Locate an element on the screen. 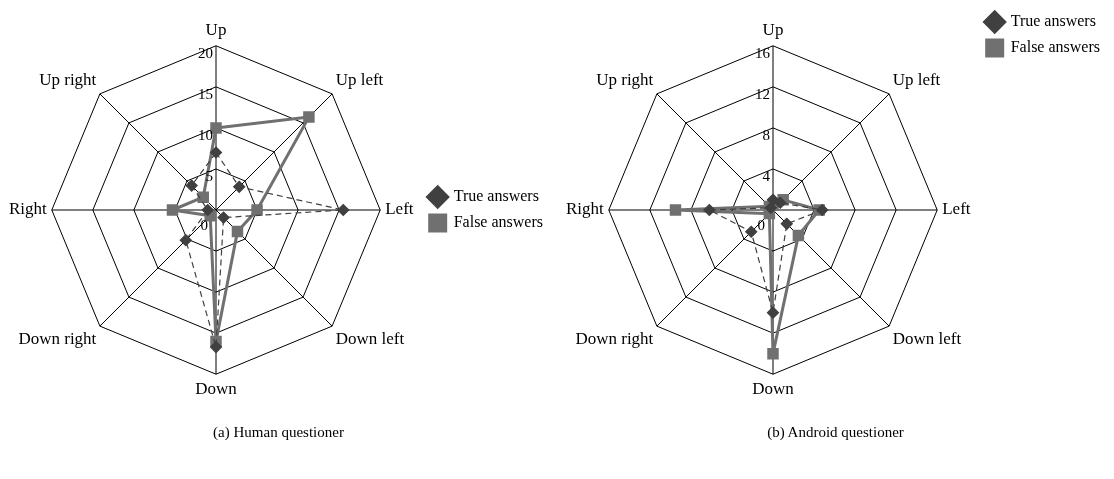 The height and width of the screenshot is (479, 1114). text: (a) Human questioner is located at coordinates (278, 432).